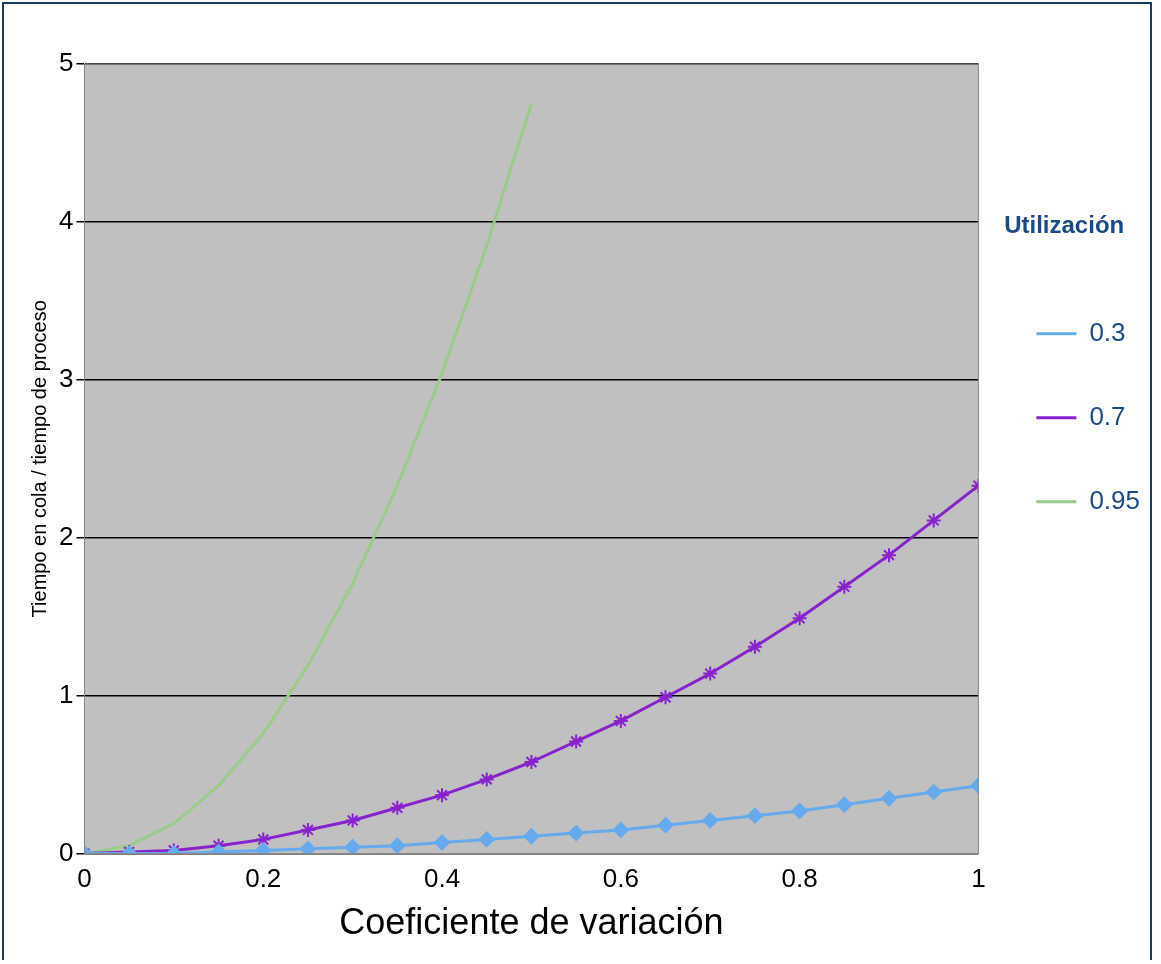 This screenshot has height=964, width=1161. Describe the element at coordinates (66, 220) in the screenshot. I see `y-tick-label: 4` at that location.